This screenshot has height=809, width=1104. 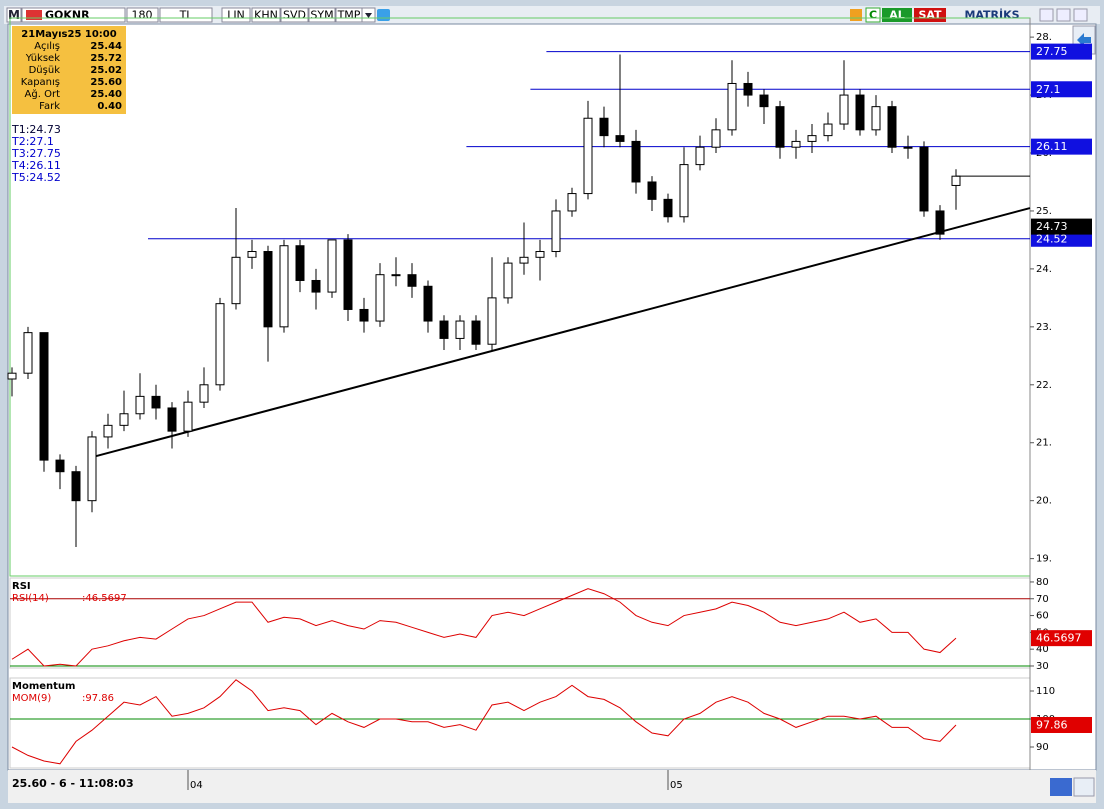 I want to click on info-value: 25.40, so click(x=106, y=94).